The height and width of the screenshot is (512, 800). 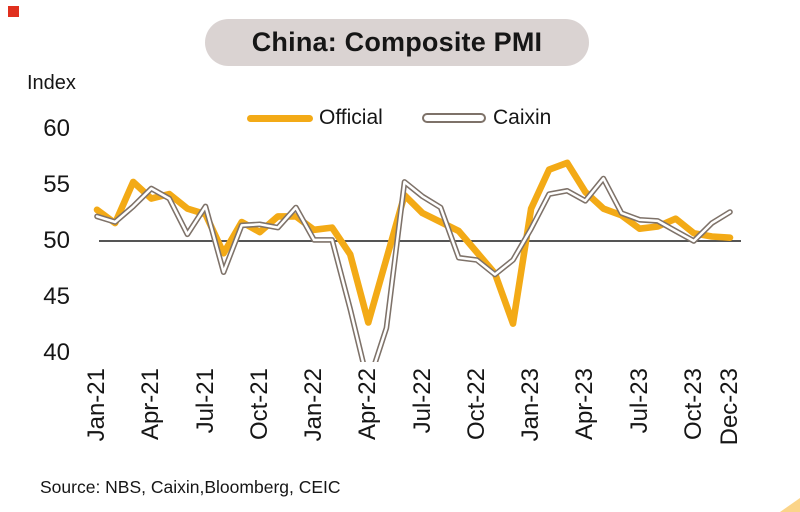 What do you see at coordinates (351, 117) in the screenshot?
I see `legend-official-label: Official` at bounding box center [351, 117].